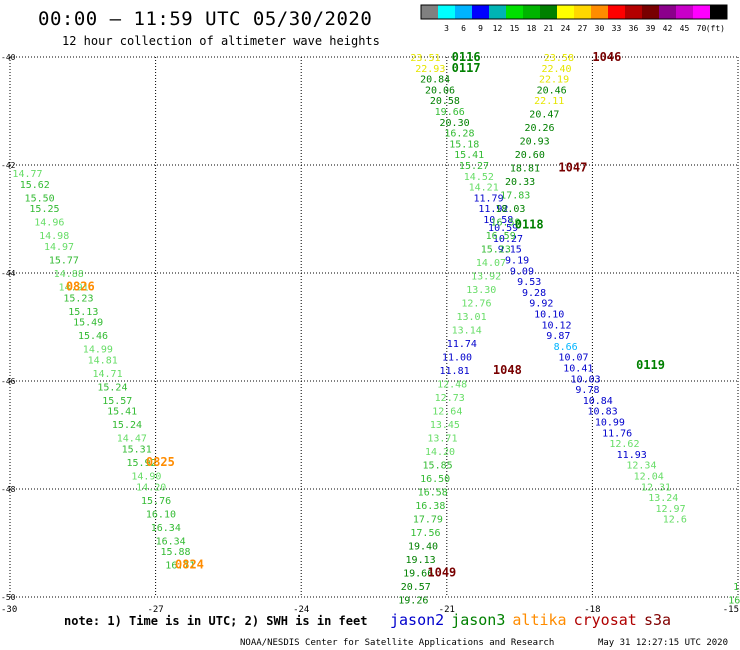 Image resolution: width=740 pixels, height=650 pixels. What do you see at coordinates (641, 466) in the screenshot?
I see `swh-label: 12.34` at bounding box center [641, 466].